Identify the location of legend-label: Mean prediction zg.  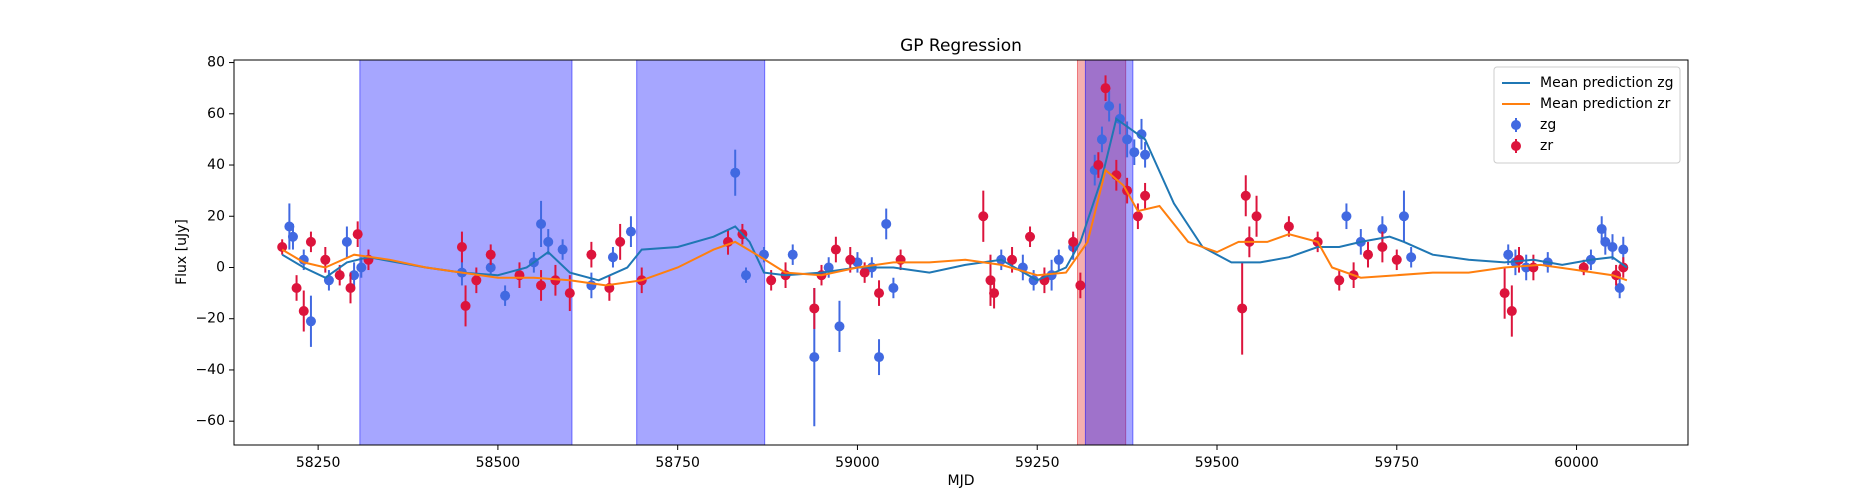
(1607, 83).